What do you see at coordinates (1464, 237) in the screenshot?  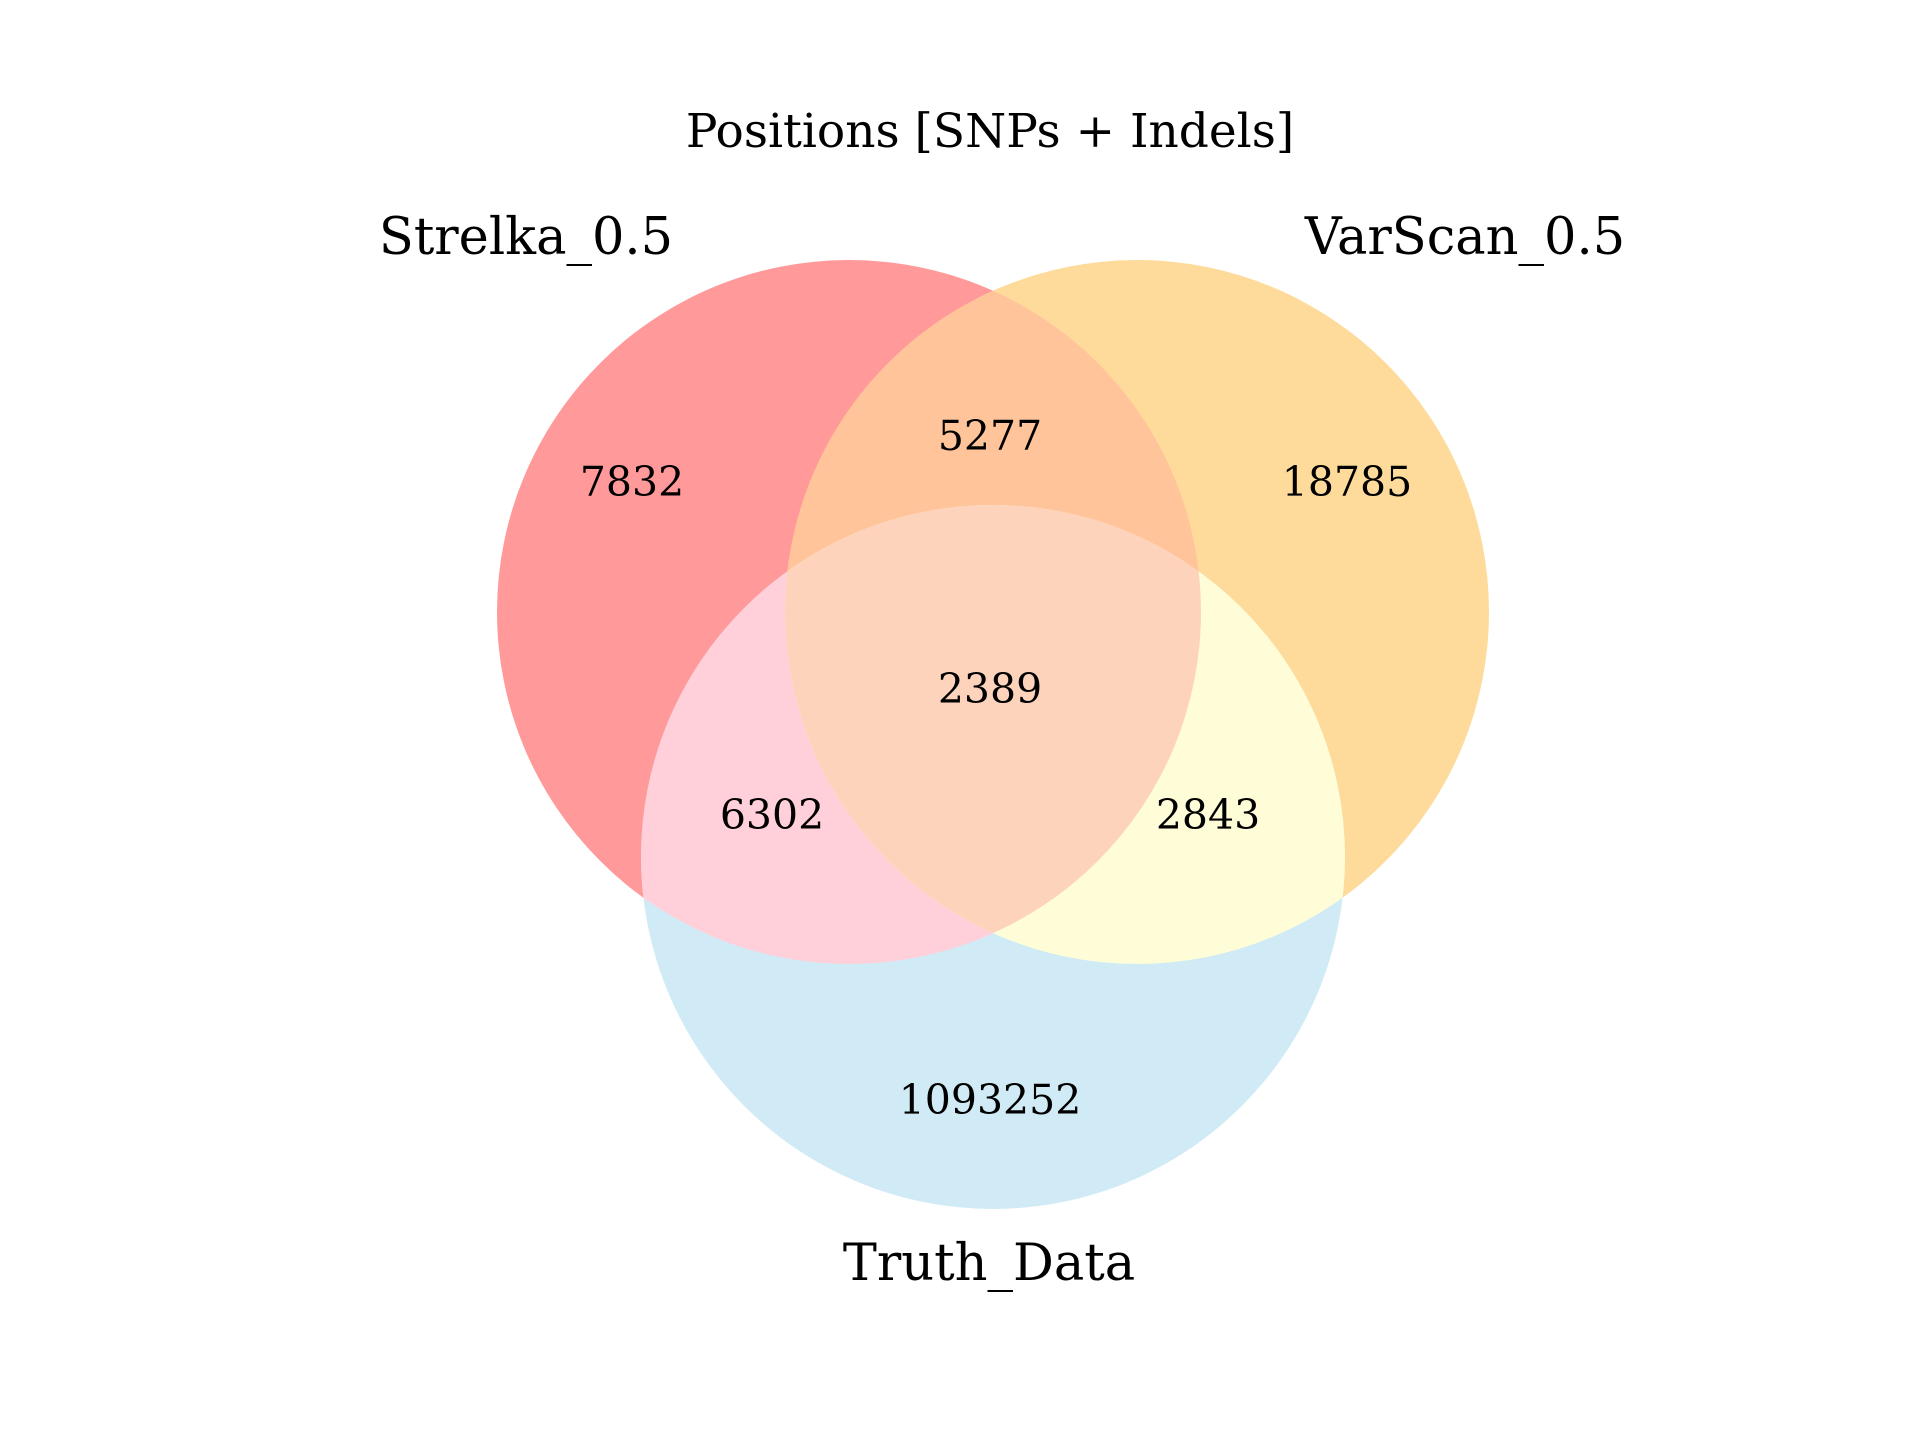 I see `set-label-varscan: VarScan_0.5` at bounding box center [1464, 237].